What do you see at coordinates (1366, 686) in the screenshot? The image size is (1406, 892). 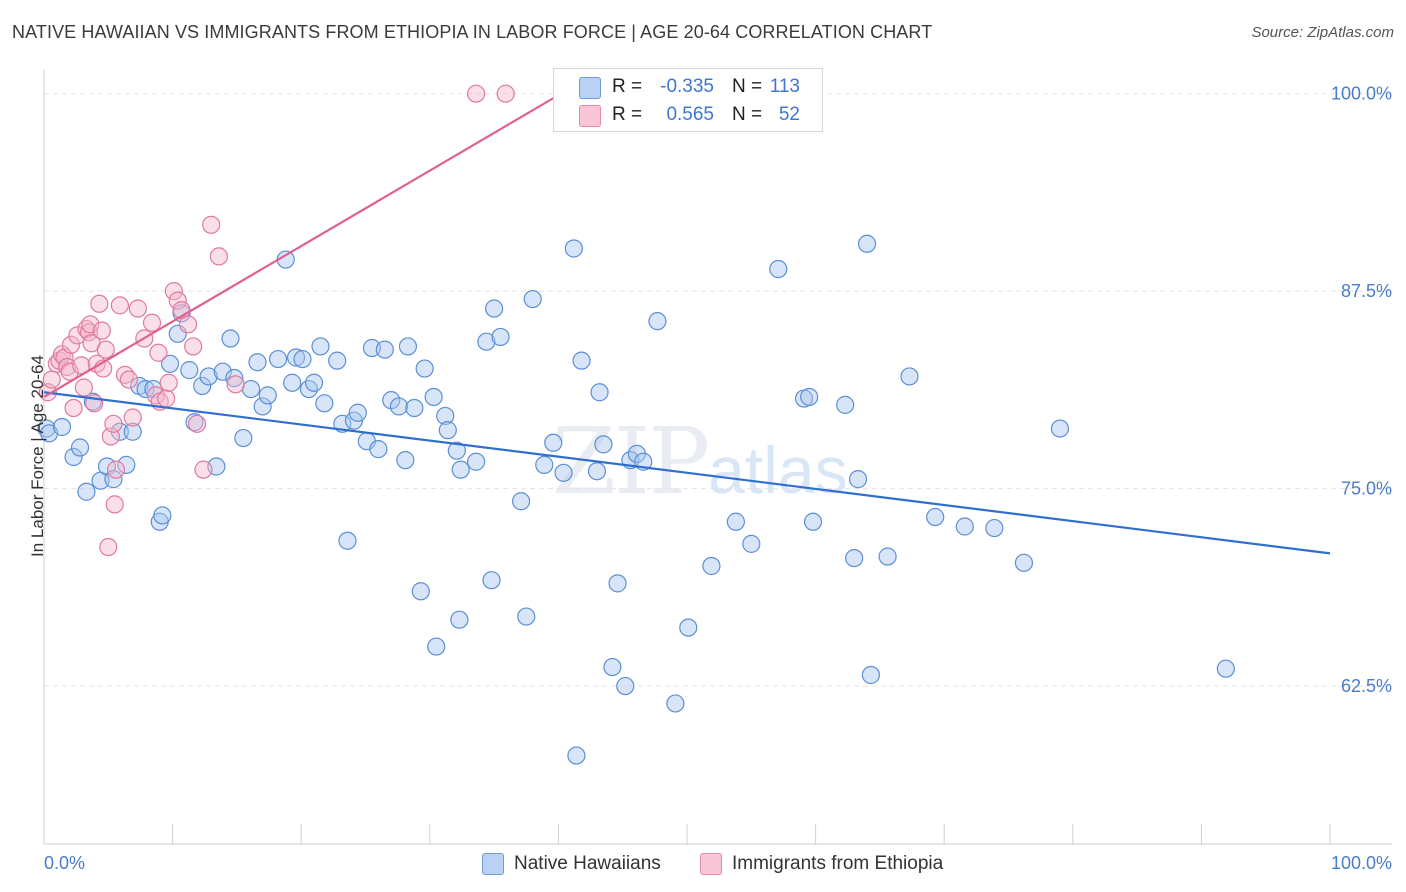 I see `y-tick-label: 62.5%` at bounding box center [1366, 686].